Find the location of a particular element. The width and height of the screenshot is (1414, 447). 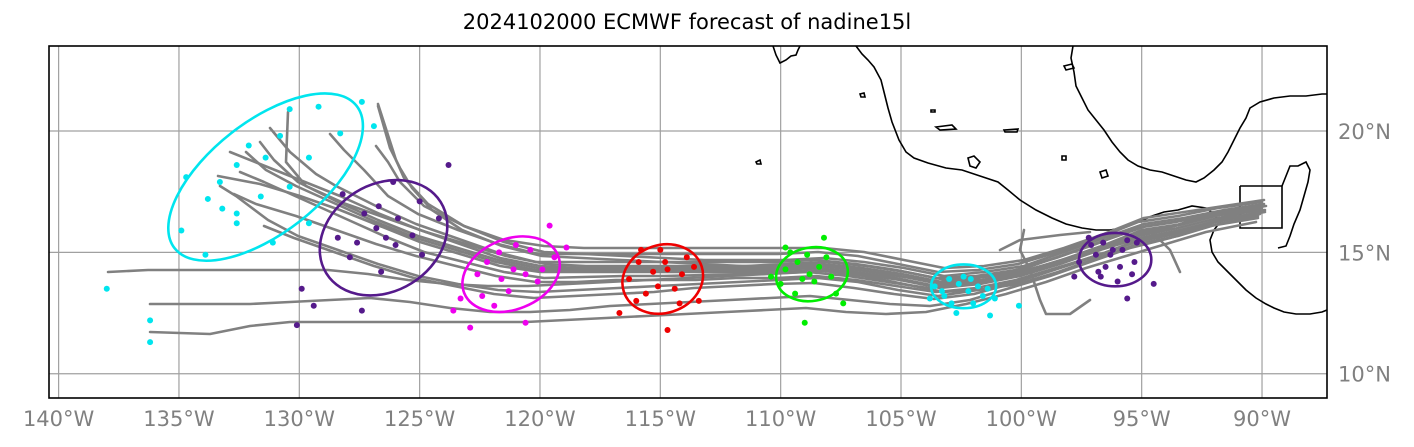

lon-tick-label: 135°W is located at coordinates (179, 419).